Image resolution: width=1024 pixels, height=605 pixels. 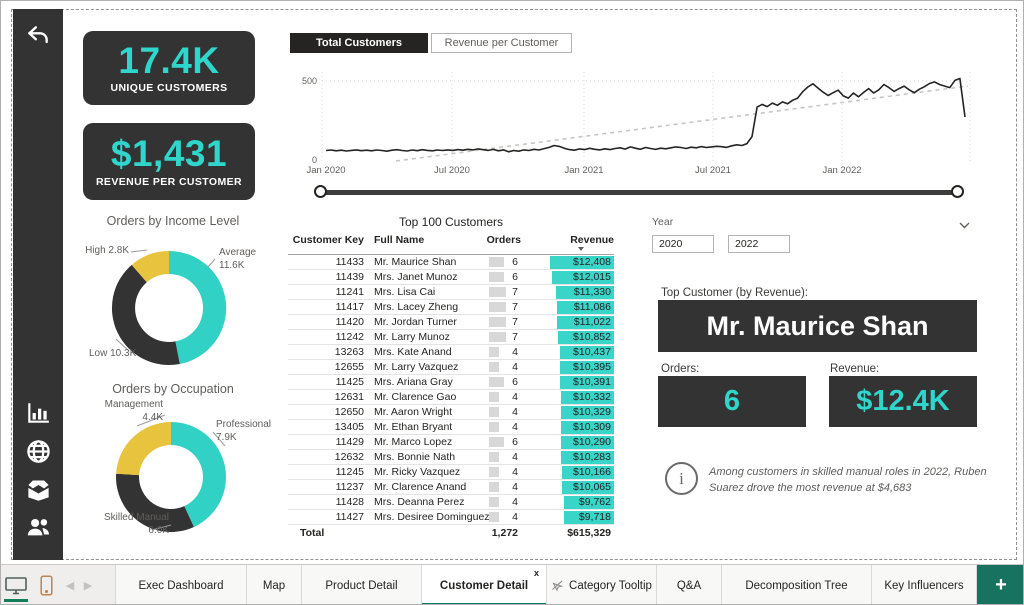 I want to click on col-revenue: Revenue, so click(x=582, y=243).